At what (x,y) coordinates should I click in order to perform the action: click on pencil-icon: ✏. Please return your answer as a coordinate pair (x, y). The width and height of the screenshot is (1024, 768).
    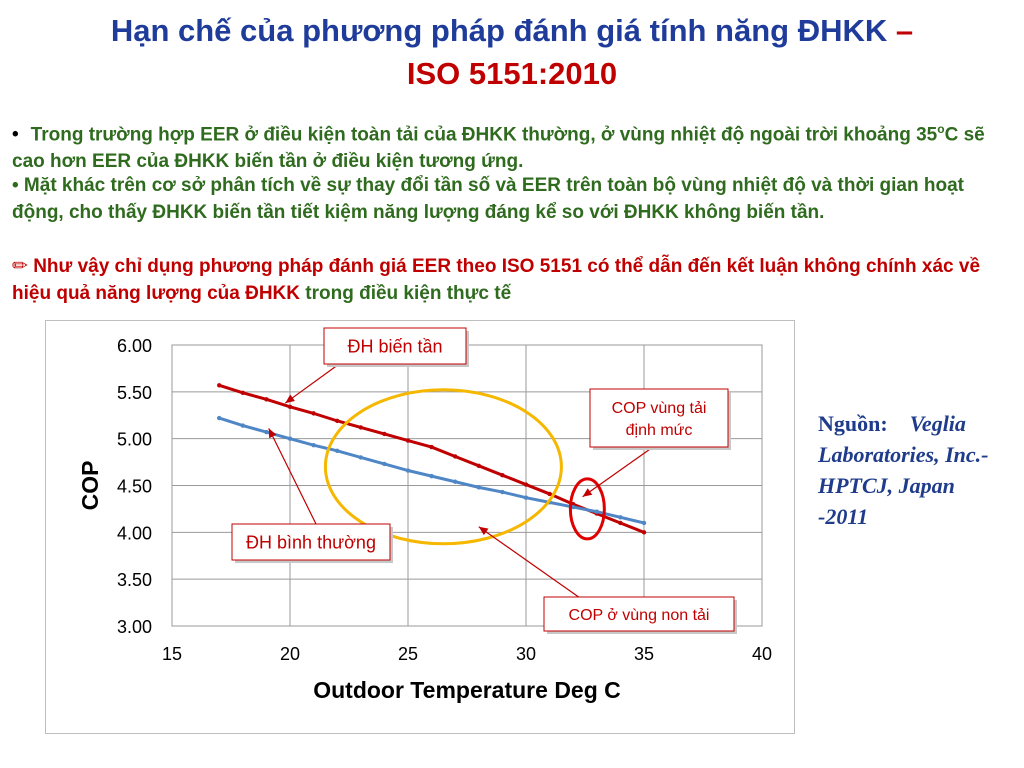
    Looking at the image, I should click on (20, 266).